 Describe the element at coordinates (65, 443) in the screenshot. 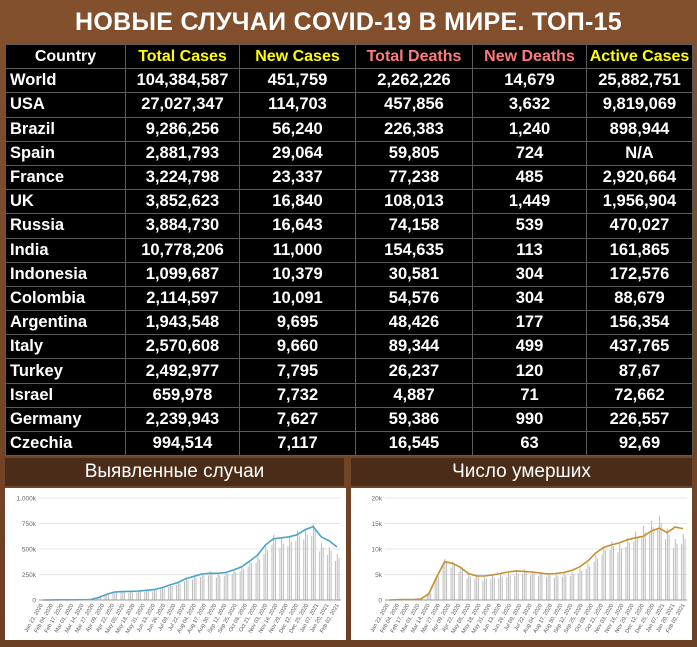

I see `country-cell: Czechia` at that location.